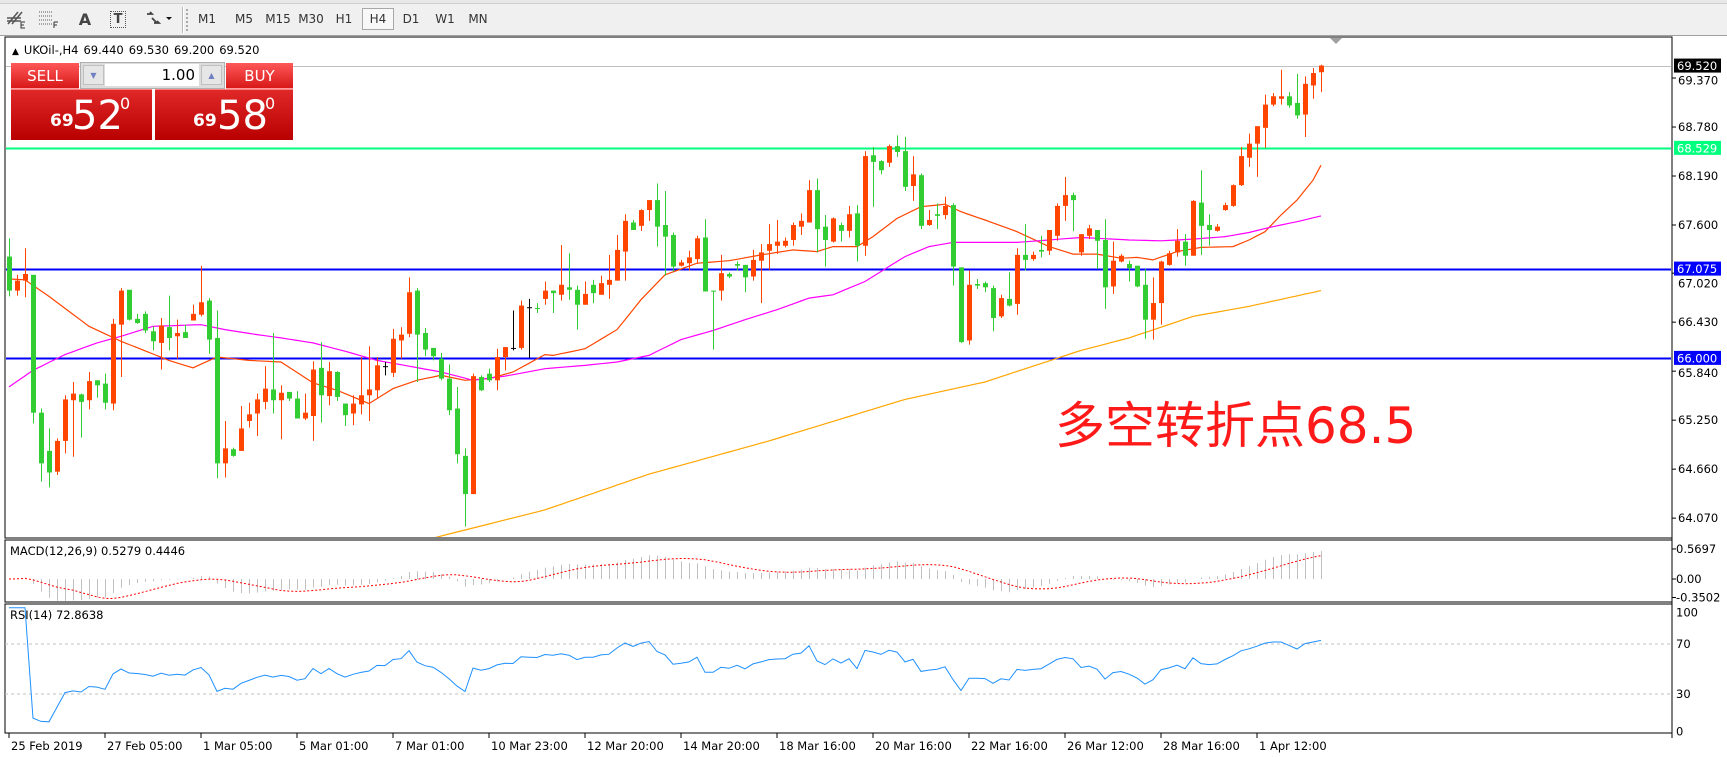 The height and width of the screenshot is (757, 1727). I want to click on macd-signal-line, so click(665, 577).